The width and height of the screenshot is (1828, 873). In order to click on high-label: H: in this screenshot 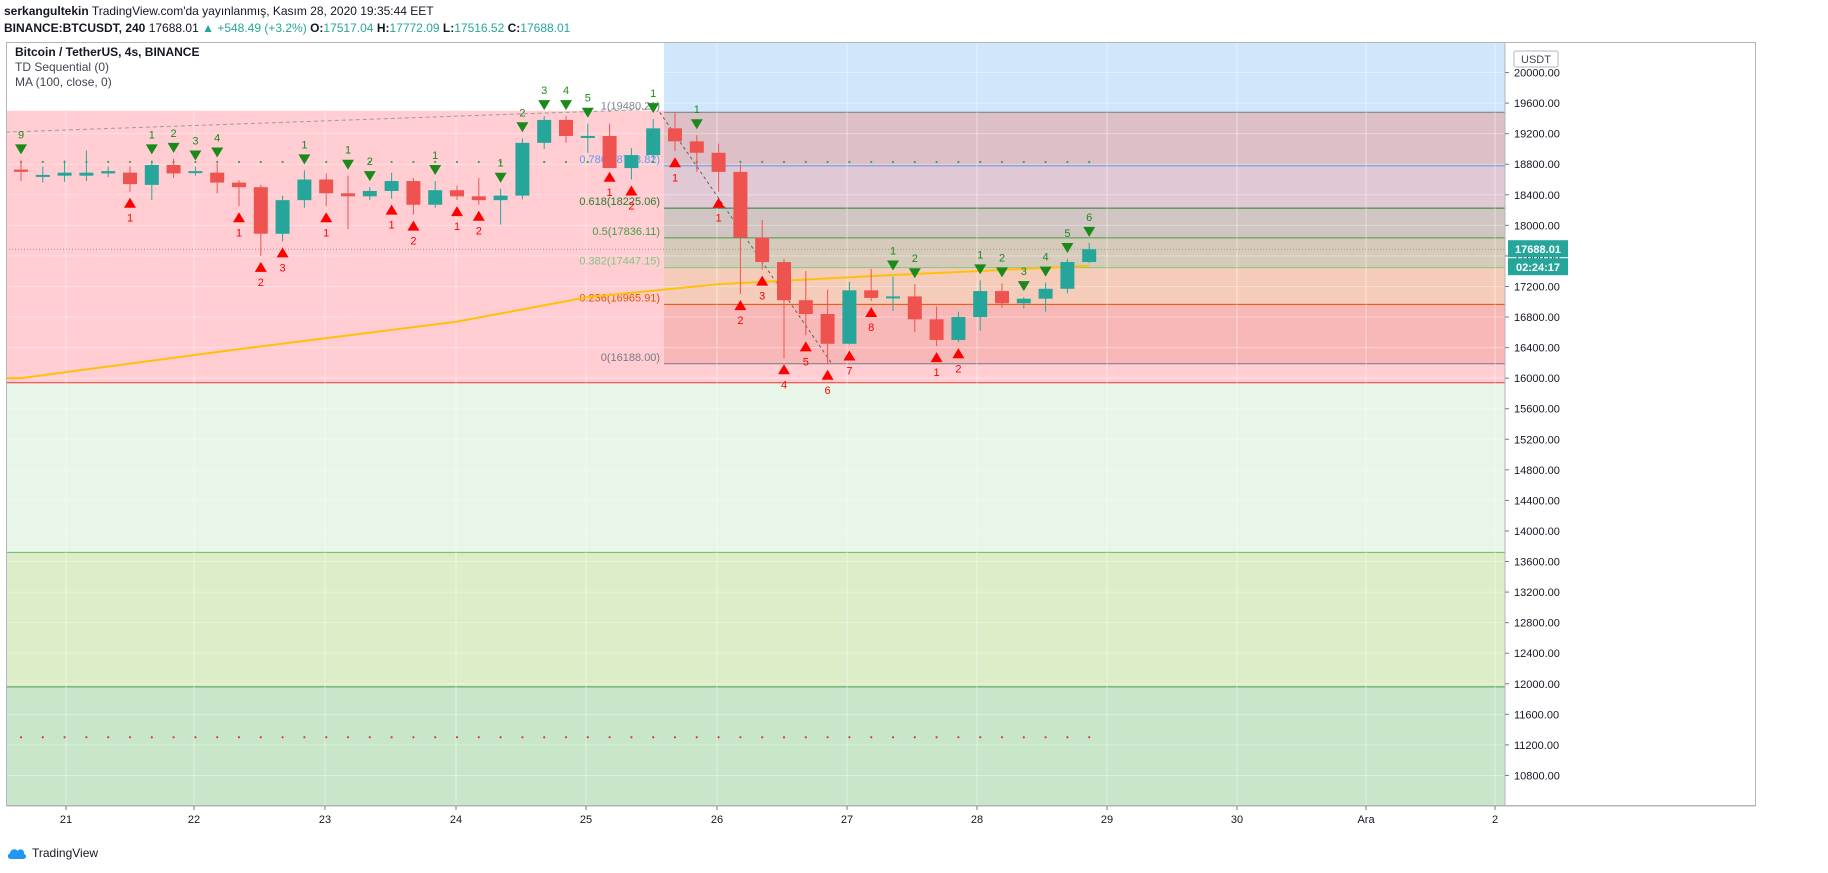, I will do `click(383, 28)`.